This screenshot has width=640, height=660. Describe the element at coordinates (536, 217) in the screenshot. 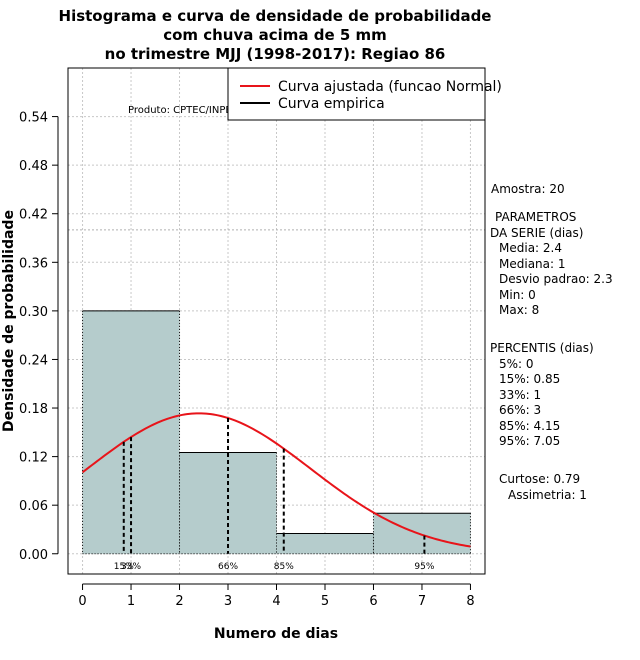

I see `param-title-1: PARAMETROS` at that location.